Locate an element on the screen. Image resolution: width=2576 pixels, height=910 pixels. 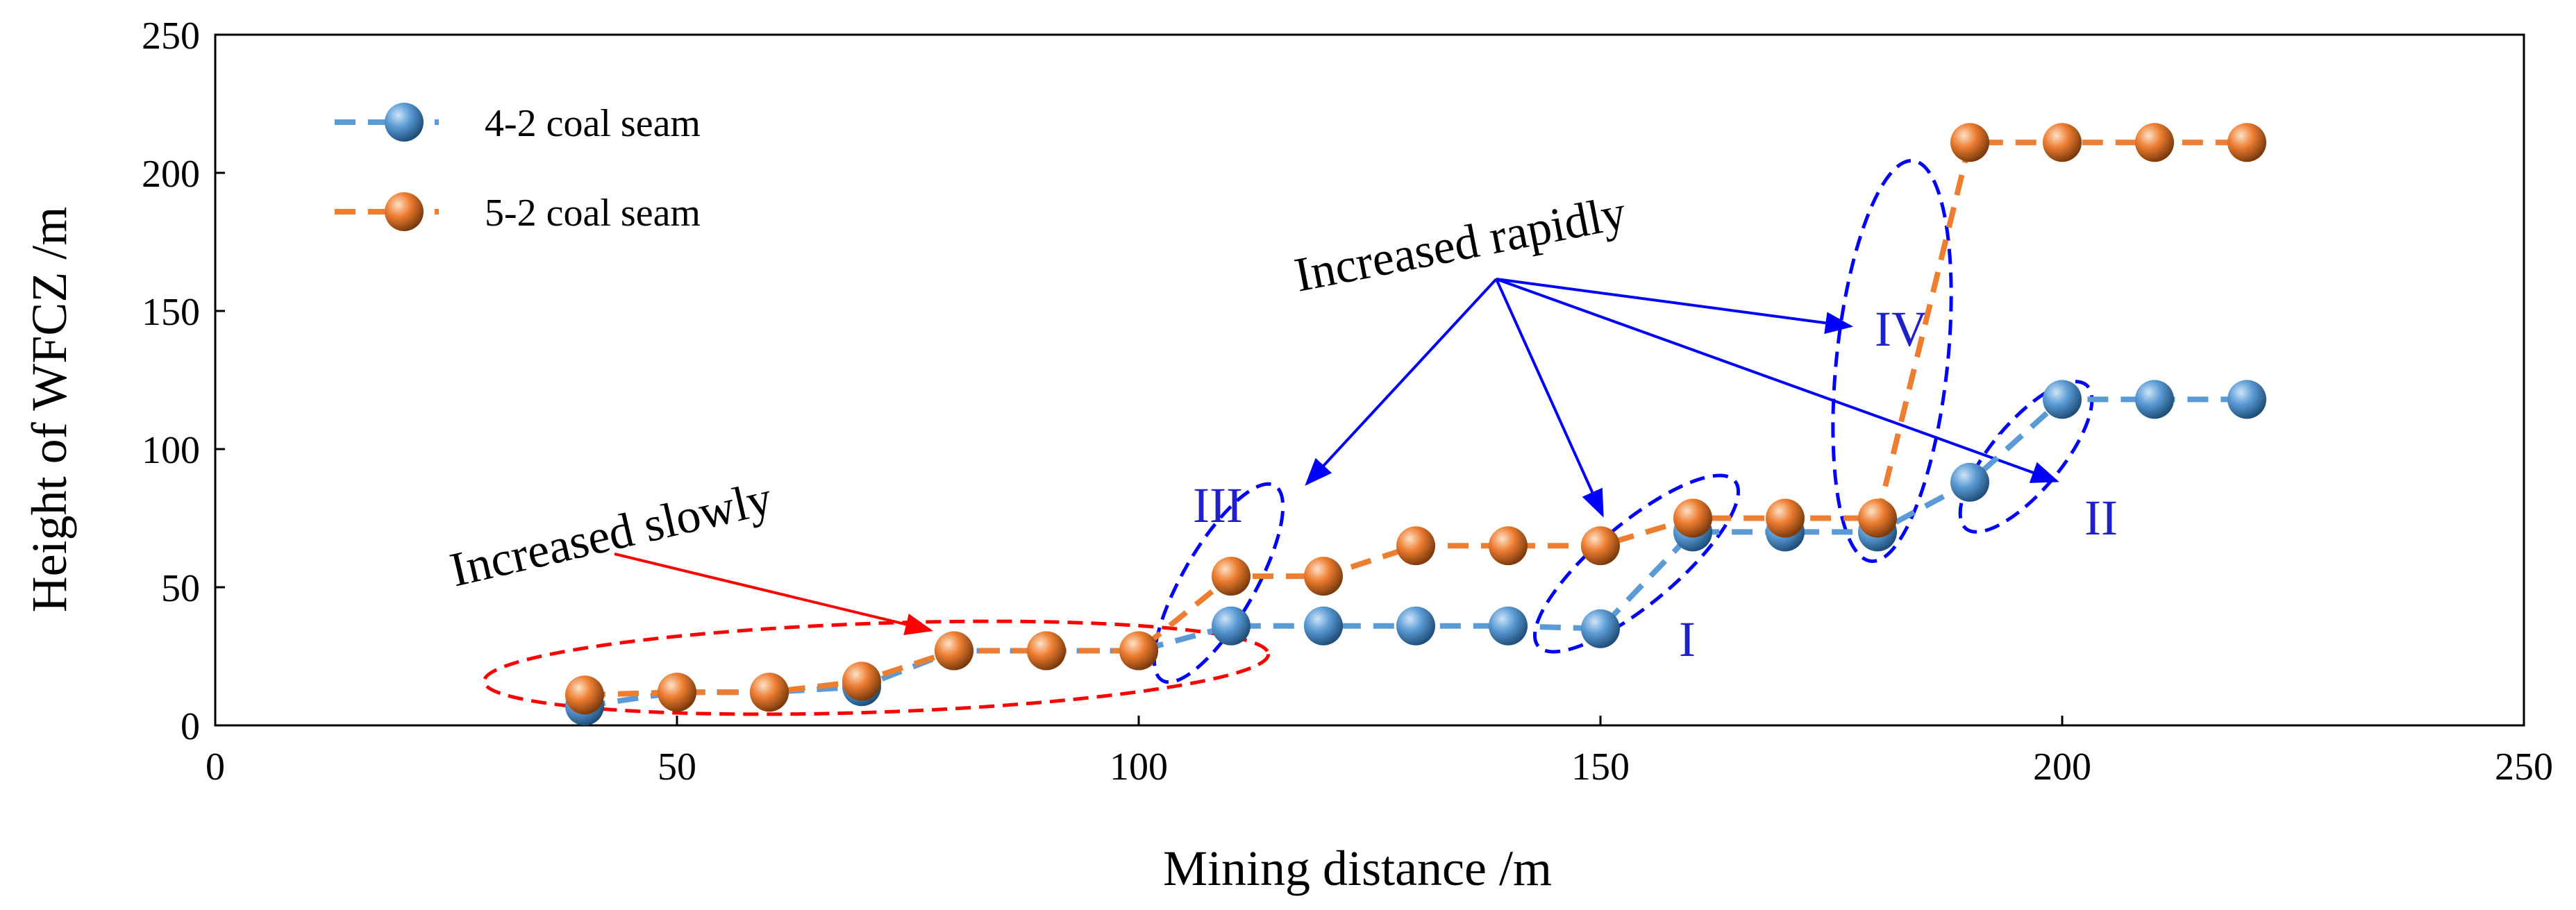
rapid-arrow-i is located at coordinates (1549, 398).